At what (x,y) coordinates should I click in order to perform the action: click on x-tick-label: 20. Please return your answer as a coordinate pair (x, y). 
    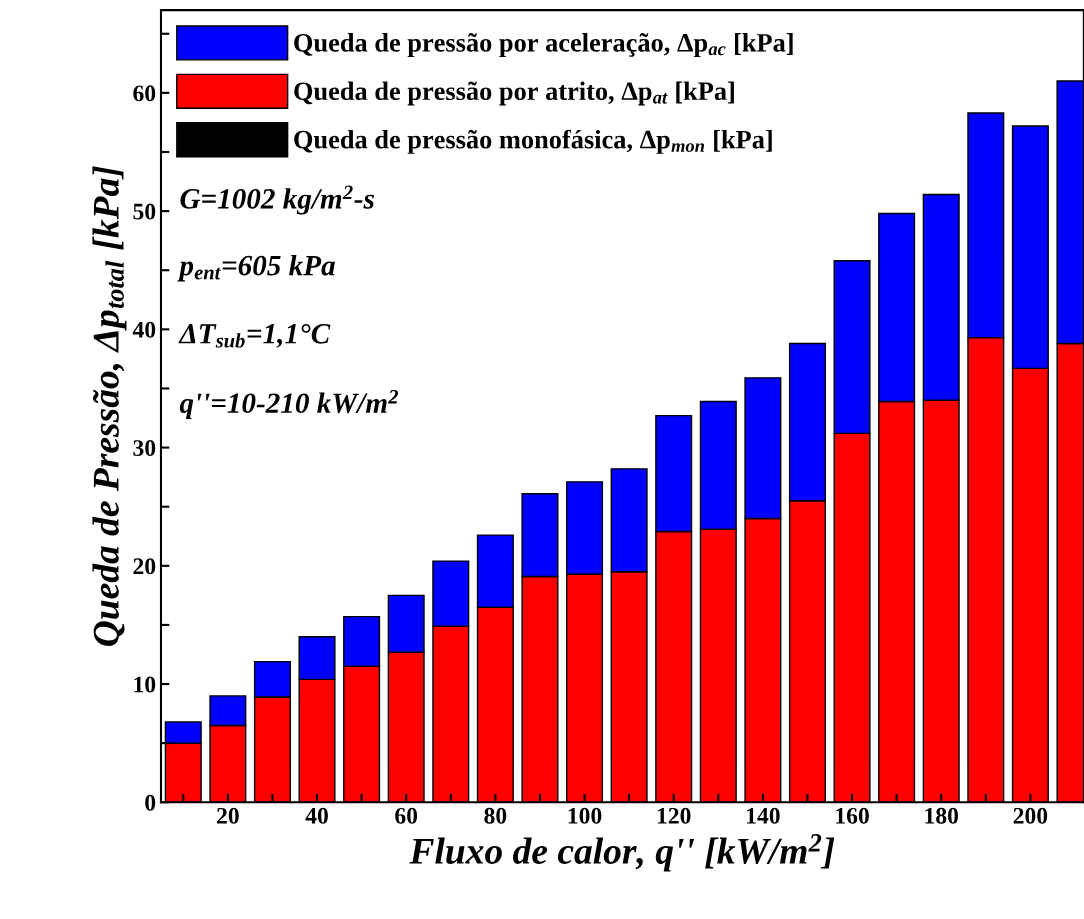
    Looking at the image, I should click on (228, 815).